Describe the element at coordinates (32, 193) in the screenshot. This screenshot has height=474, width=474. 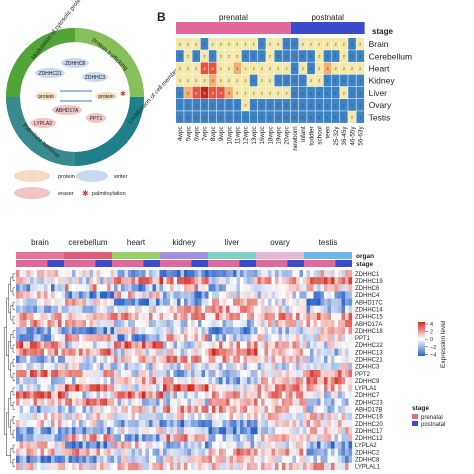
I see `legend-eraser-swatch` at that location.